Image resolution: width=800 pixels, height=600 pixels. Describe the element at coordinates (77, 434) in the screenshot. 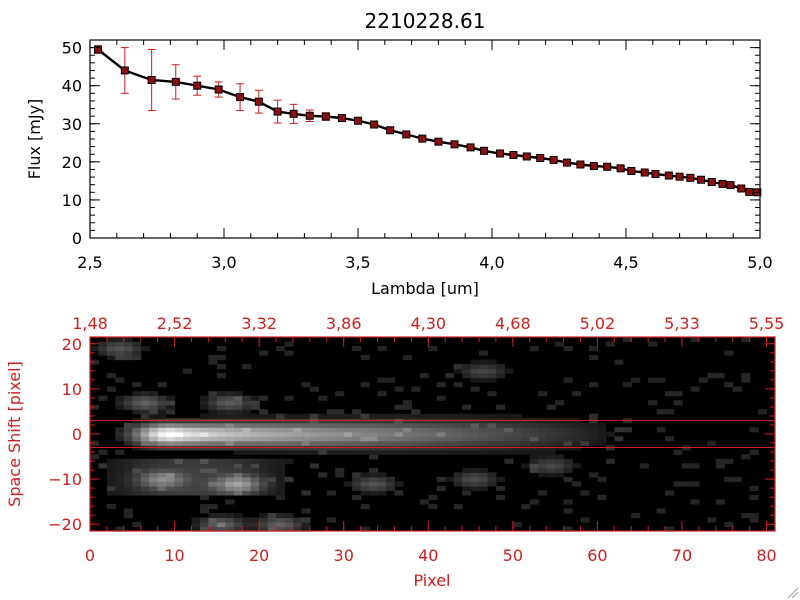

I see `y-tick-label: 0` at that location.